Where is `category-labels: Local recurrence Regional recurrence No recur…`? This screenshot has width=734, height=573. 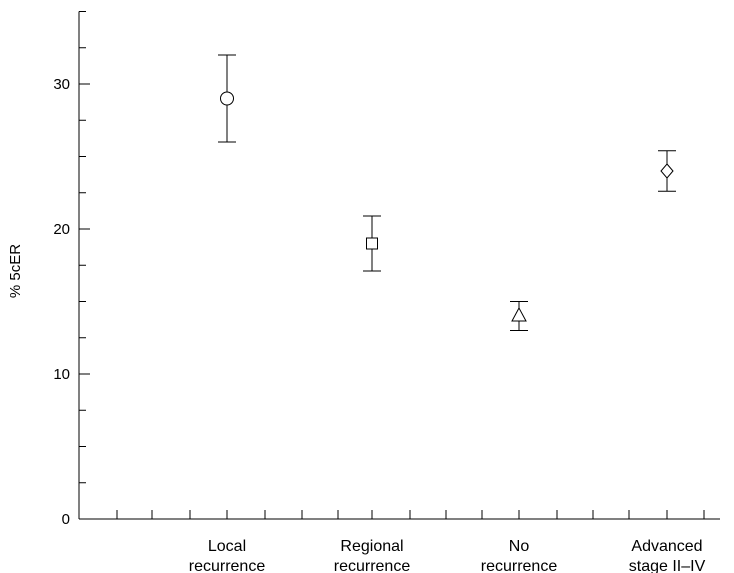
category-labels: Local recurrence Regional recurrence No recur… is located at coordinates (447, 555).